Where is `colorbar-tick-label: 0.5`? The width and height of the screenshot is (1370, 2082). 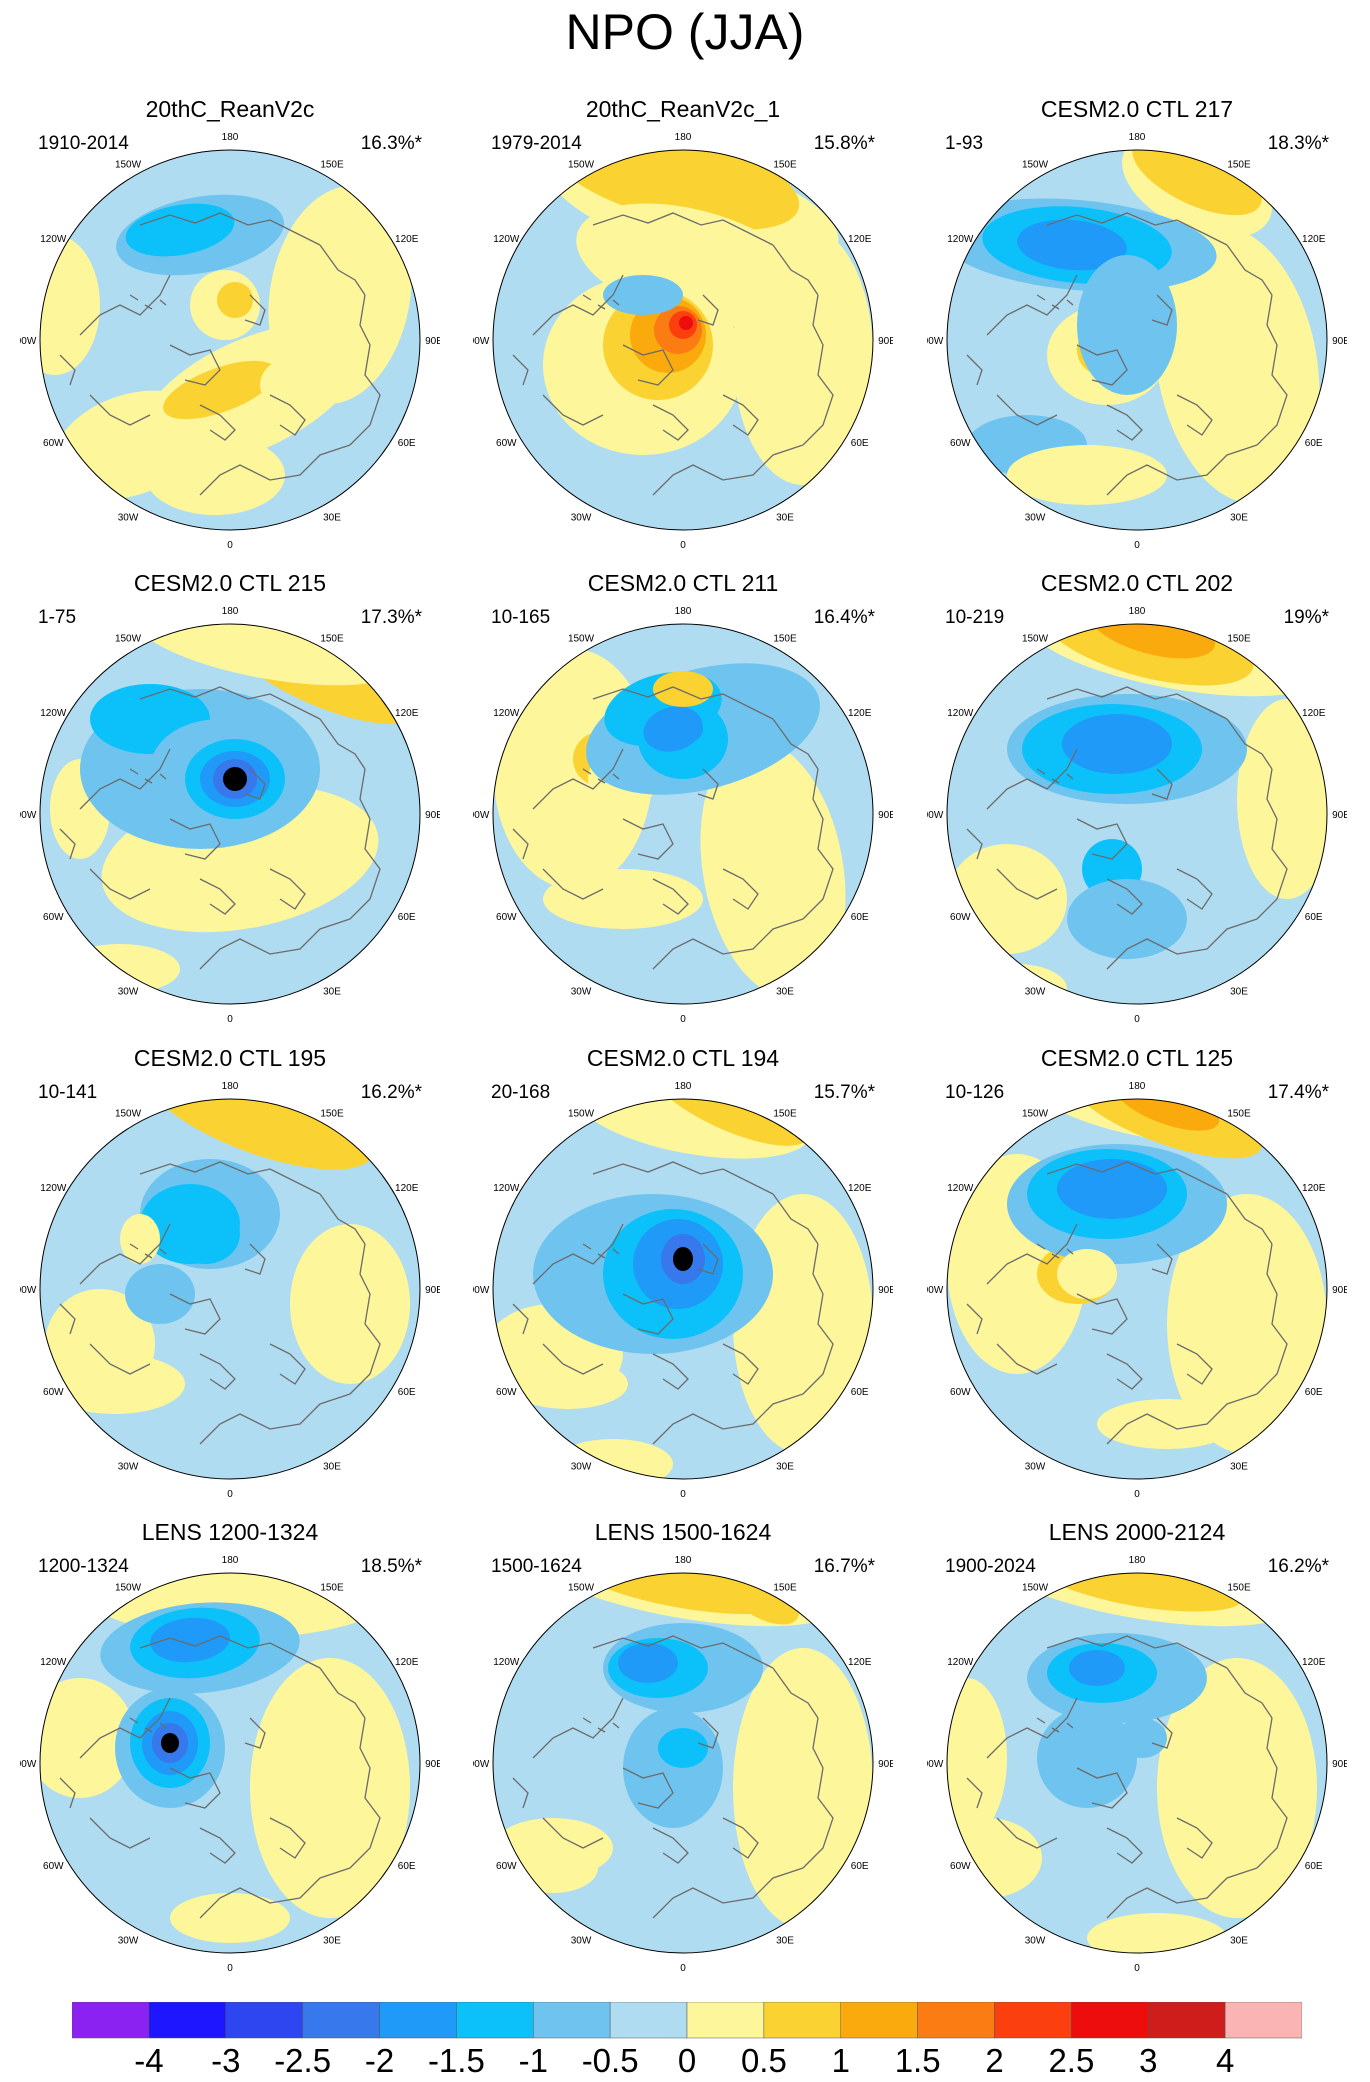
colorbar-tick-label: 0.5 is located at coordinates (763, 2060).